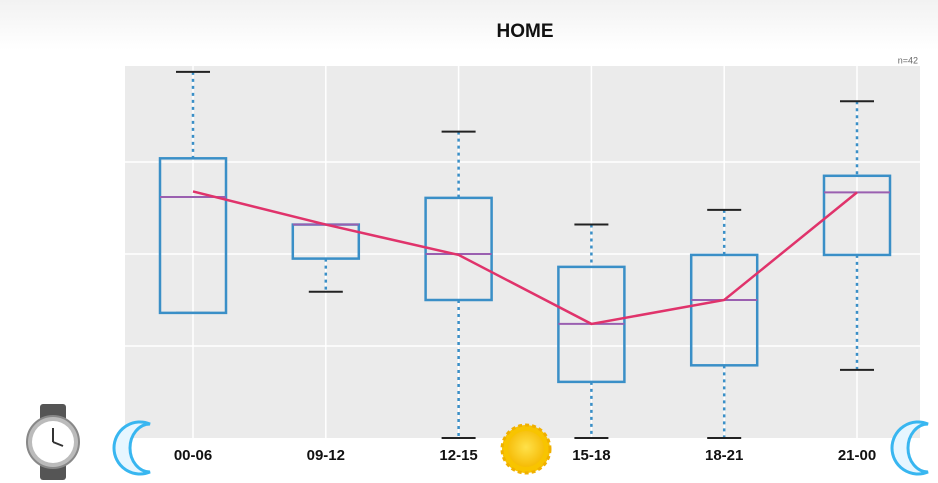 This screenshot has height=483, width=938. I want to click on x-tick-label: 00-06, so click(193, 455).